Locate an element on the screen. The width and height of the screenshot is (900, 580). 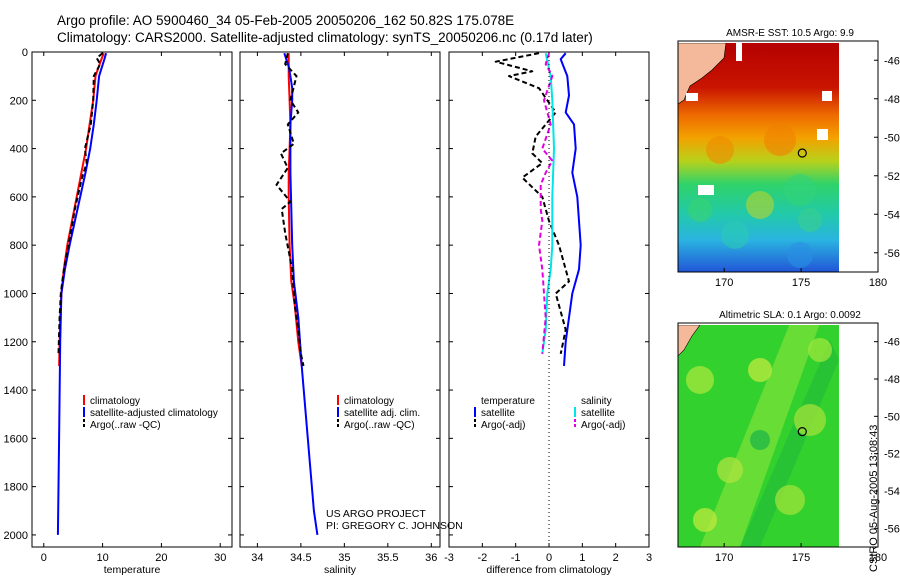
sst_map-ytick-label: -56 is located at coordinates (892, 254).